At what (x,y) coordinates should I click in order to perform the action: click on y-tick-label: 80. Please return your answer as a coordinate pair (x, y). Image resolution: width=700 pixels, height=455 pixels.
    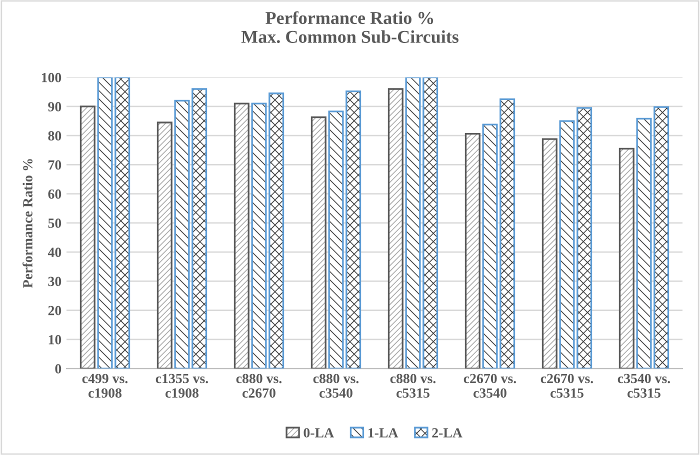
    Looking at the image, I should click on (55, 136).